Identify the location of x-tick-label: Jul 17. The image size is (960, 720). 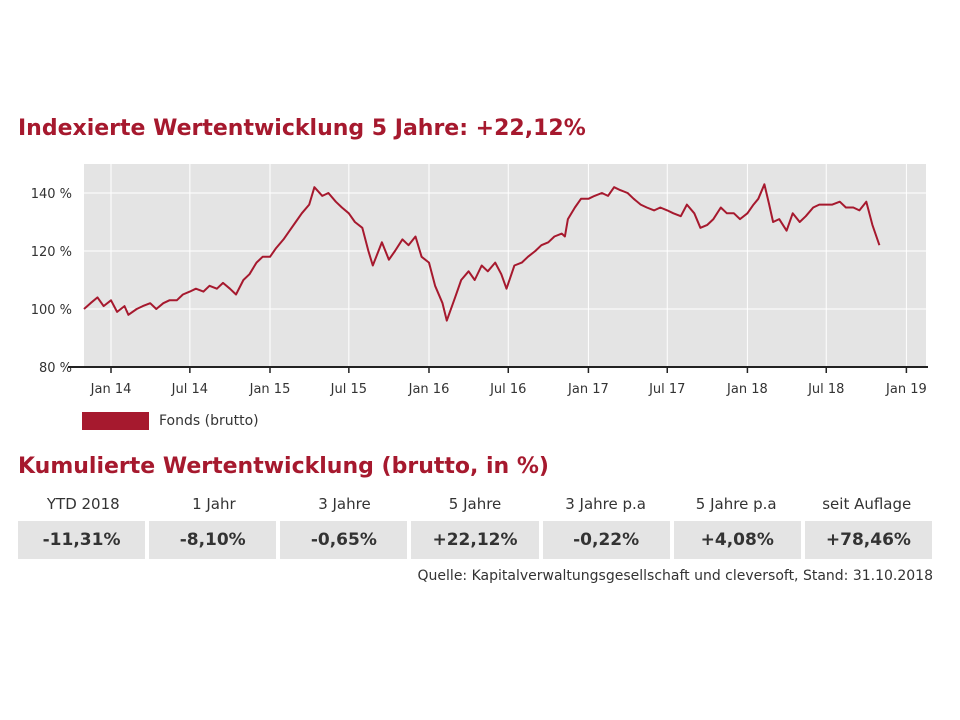
(666, 389).